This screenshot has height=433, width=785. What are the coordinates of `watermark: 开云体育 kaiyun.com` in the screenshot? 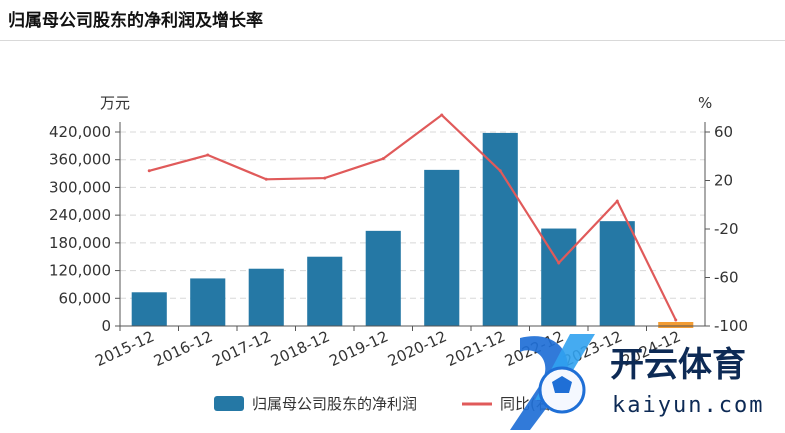 It's located at (637, 382).